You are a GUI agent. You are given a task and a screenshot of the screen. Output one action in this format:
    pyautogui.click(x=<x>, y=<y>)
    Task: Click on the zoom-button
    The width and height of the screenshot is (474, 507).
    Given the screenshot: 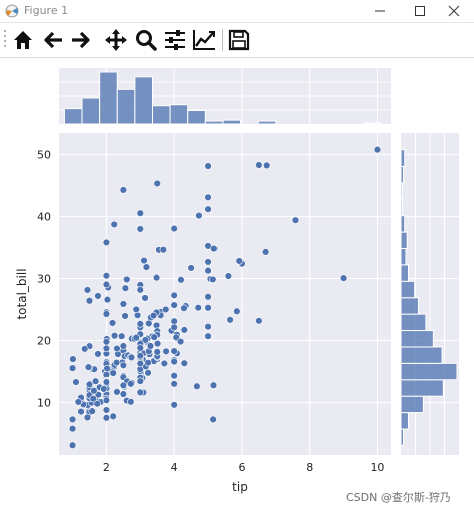 What is the action you would take?
    pyautogui.click(x=146, y=40)
    